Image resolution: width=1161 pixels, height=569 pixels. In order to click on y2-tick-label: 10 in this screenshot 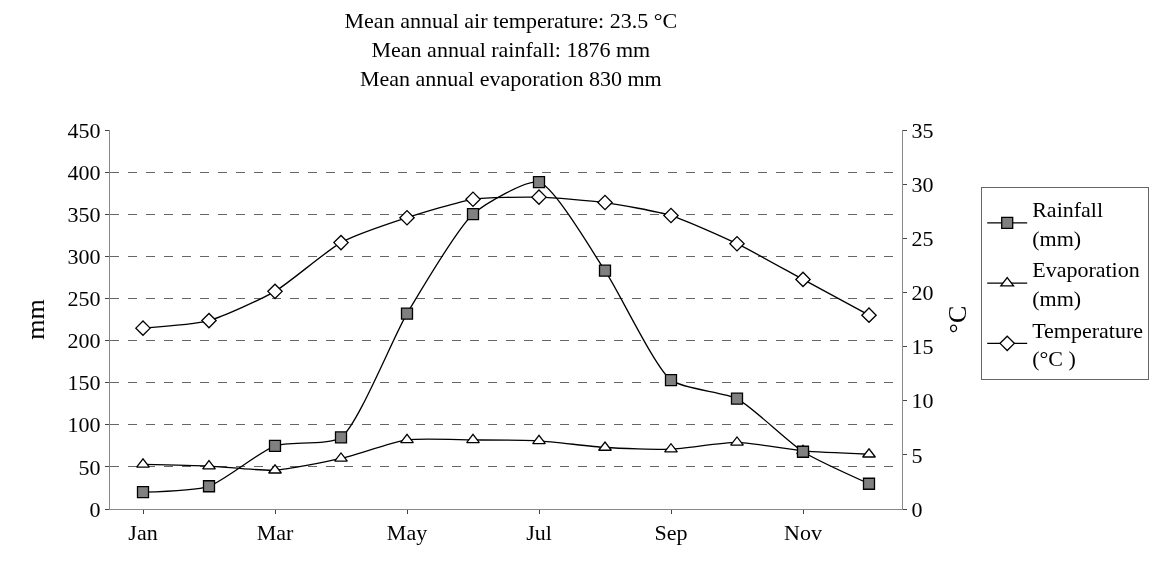, I will do `click(922, 401)`.